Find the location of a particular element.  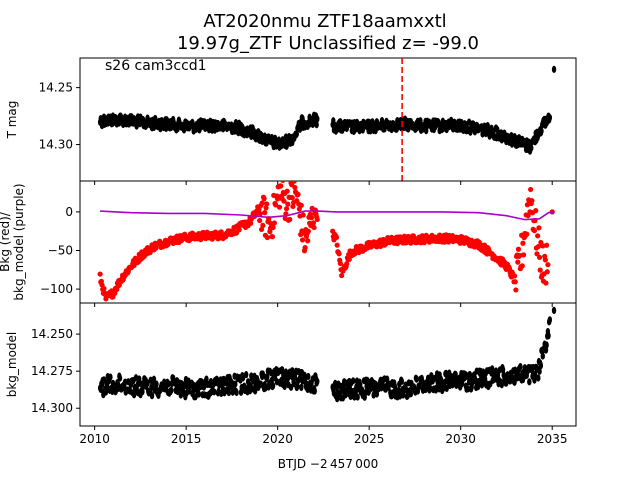

y-tick-label: 14.250 is located at coordinates (52, 334).